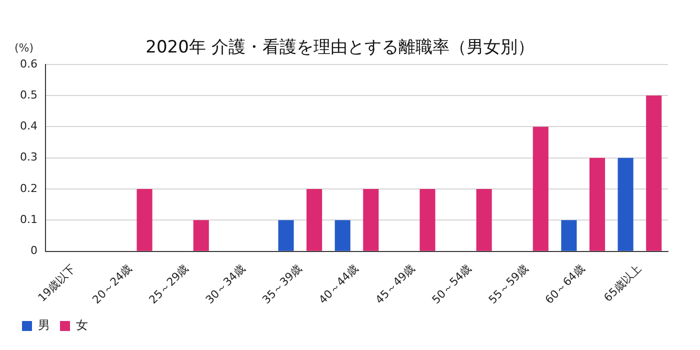 This screenshot has height=350, width=700. I want to click on legend-label: 女, so click(82, 325).